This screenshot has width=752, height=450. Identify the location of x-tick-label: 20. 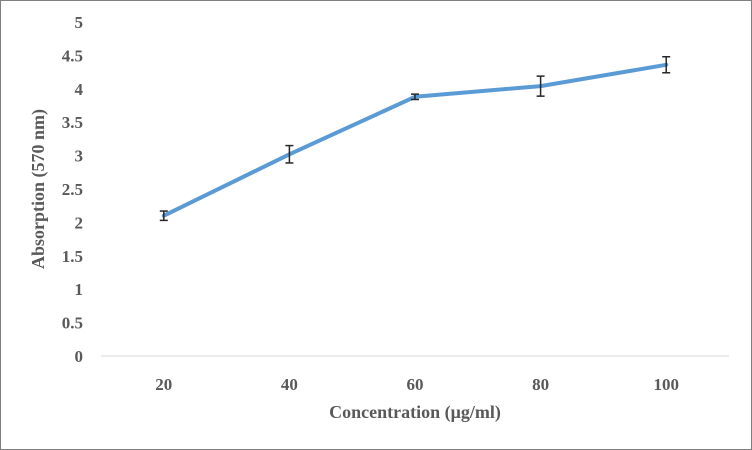
(163, 384).